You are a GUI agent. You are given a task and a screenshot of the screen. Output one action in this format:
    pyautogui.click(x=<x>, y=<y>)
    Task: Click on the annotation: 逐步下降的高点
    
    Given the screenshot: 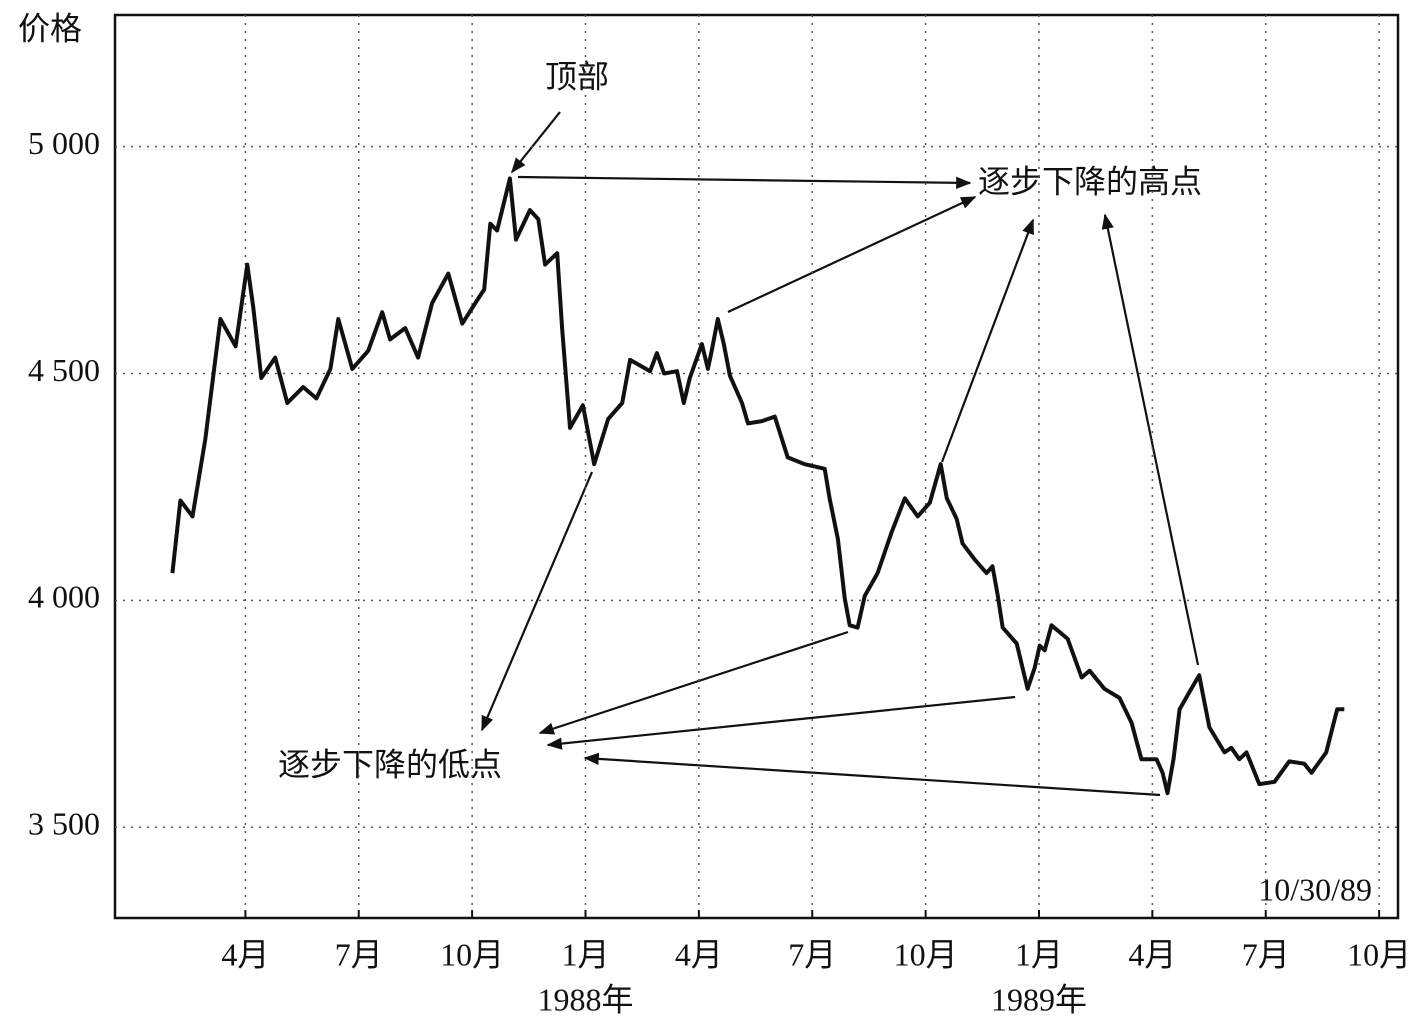 What is the action you would take?
    pyautogui.click(x=1090, y=181)
    